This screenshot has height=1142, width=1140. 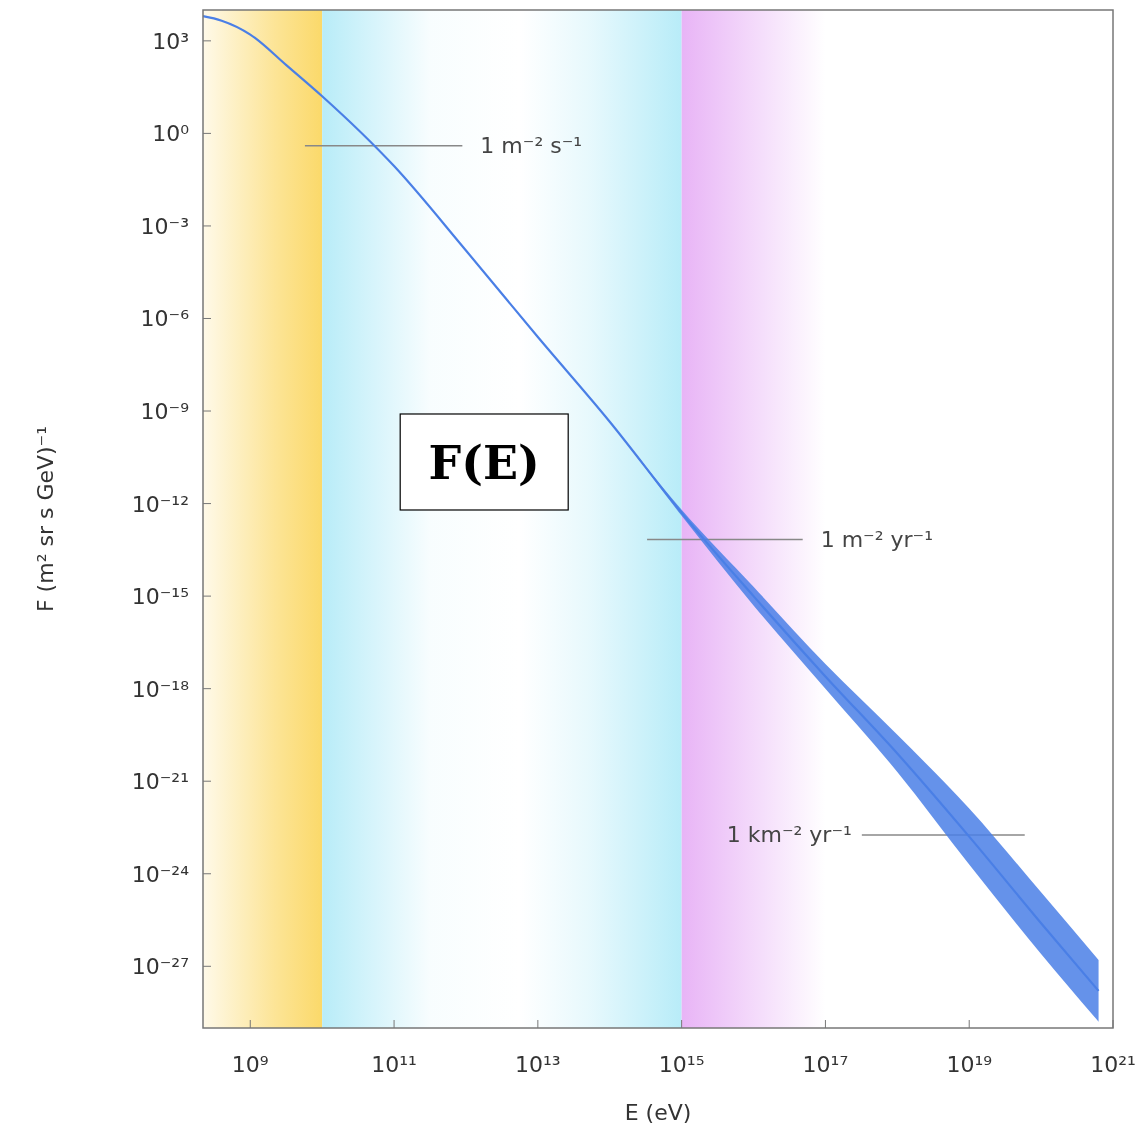 What do you see at coordinates (789, 835) in the screenshot?
I see `ref-line-label: 1 km⁻² yr⁻¹` at bounding box center [789, 835].